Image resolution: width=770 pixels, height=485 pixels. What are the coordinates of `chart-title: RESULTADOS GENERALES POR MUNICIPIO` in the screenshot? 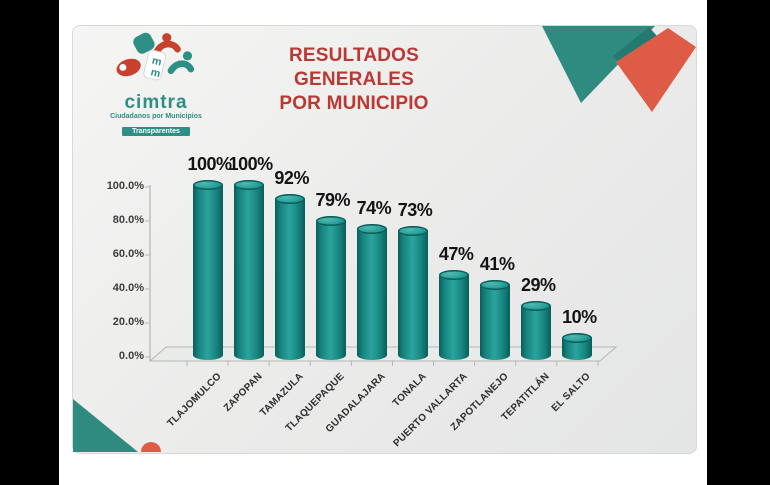 It's located at (354, 80).